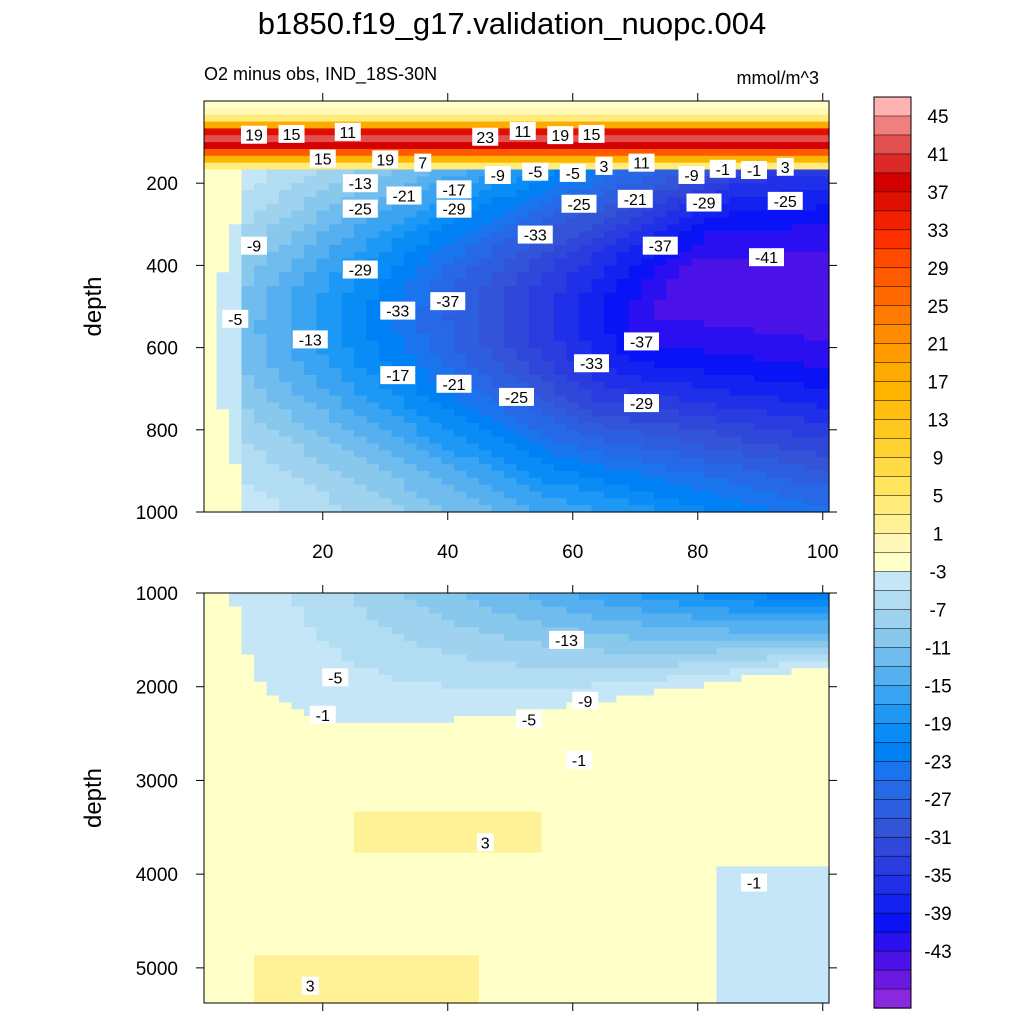 Image resolution: width=1024 pixels, height=1024 pixels. I want to click on contour-label: -21, so click(635, 199).